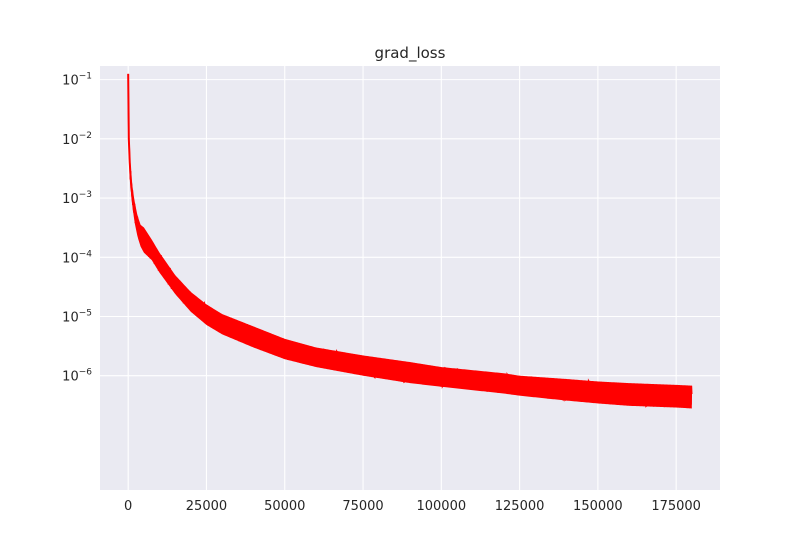  I want to click on x-tick-label: 25000, so click(206, 506).